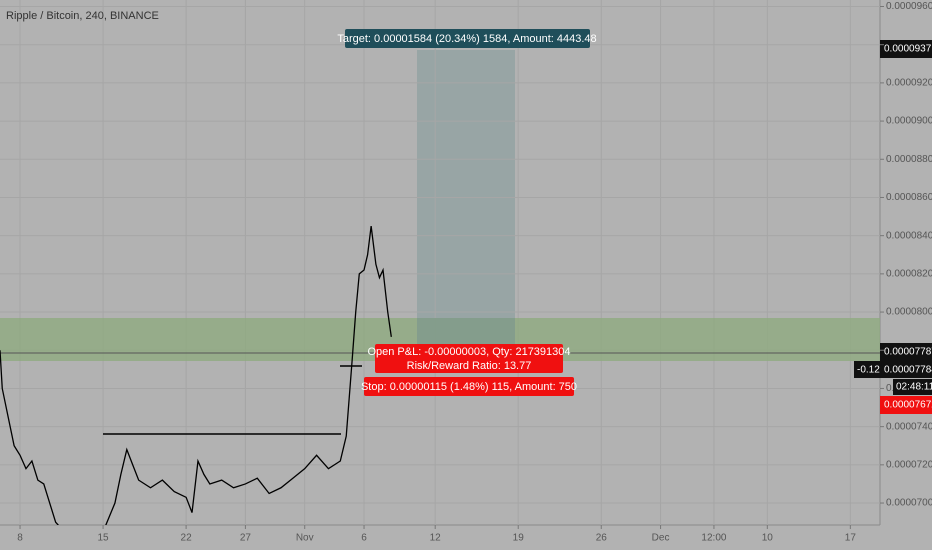 The height and width of the screenshot is (550, 932). I want to click on x-tick-label: Dec, so click(661, 538).